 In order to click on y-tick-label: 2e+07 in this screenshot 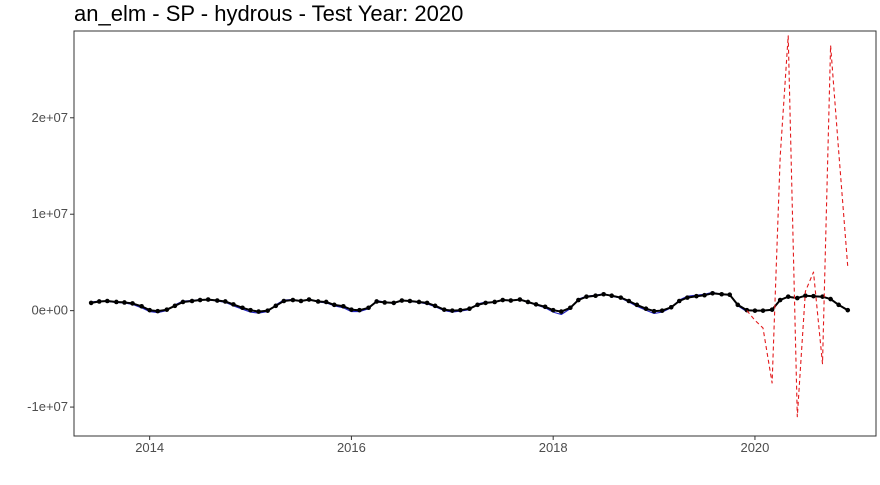, I will do `click(49, 117)`.